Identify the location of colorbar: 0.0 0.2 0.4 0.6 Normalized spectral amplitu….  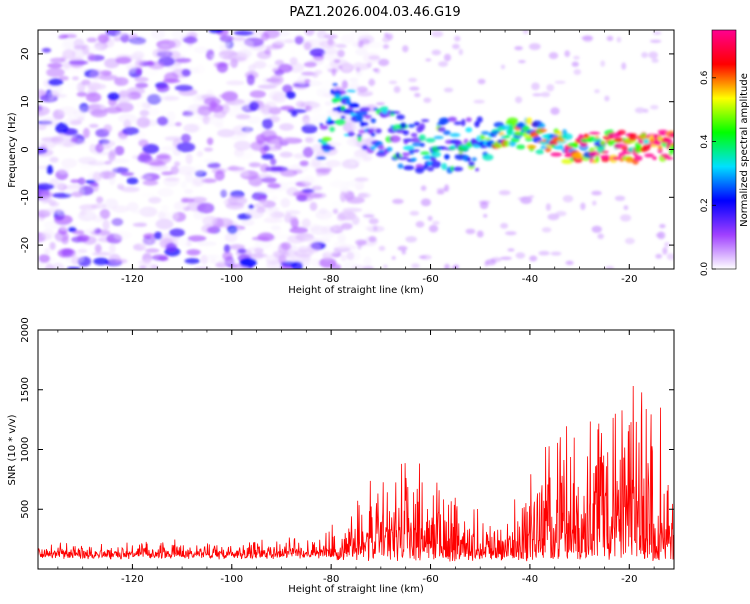
(725, 153).